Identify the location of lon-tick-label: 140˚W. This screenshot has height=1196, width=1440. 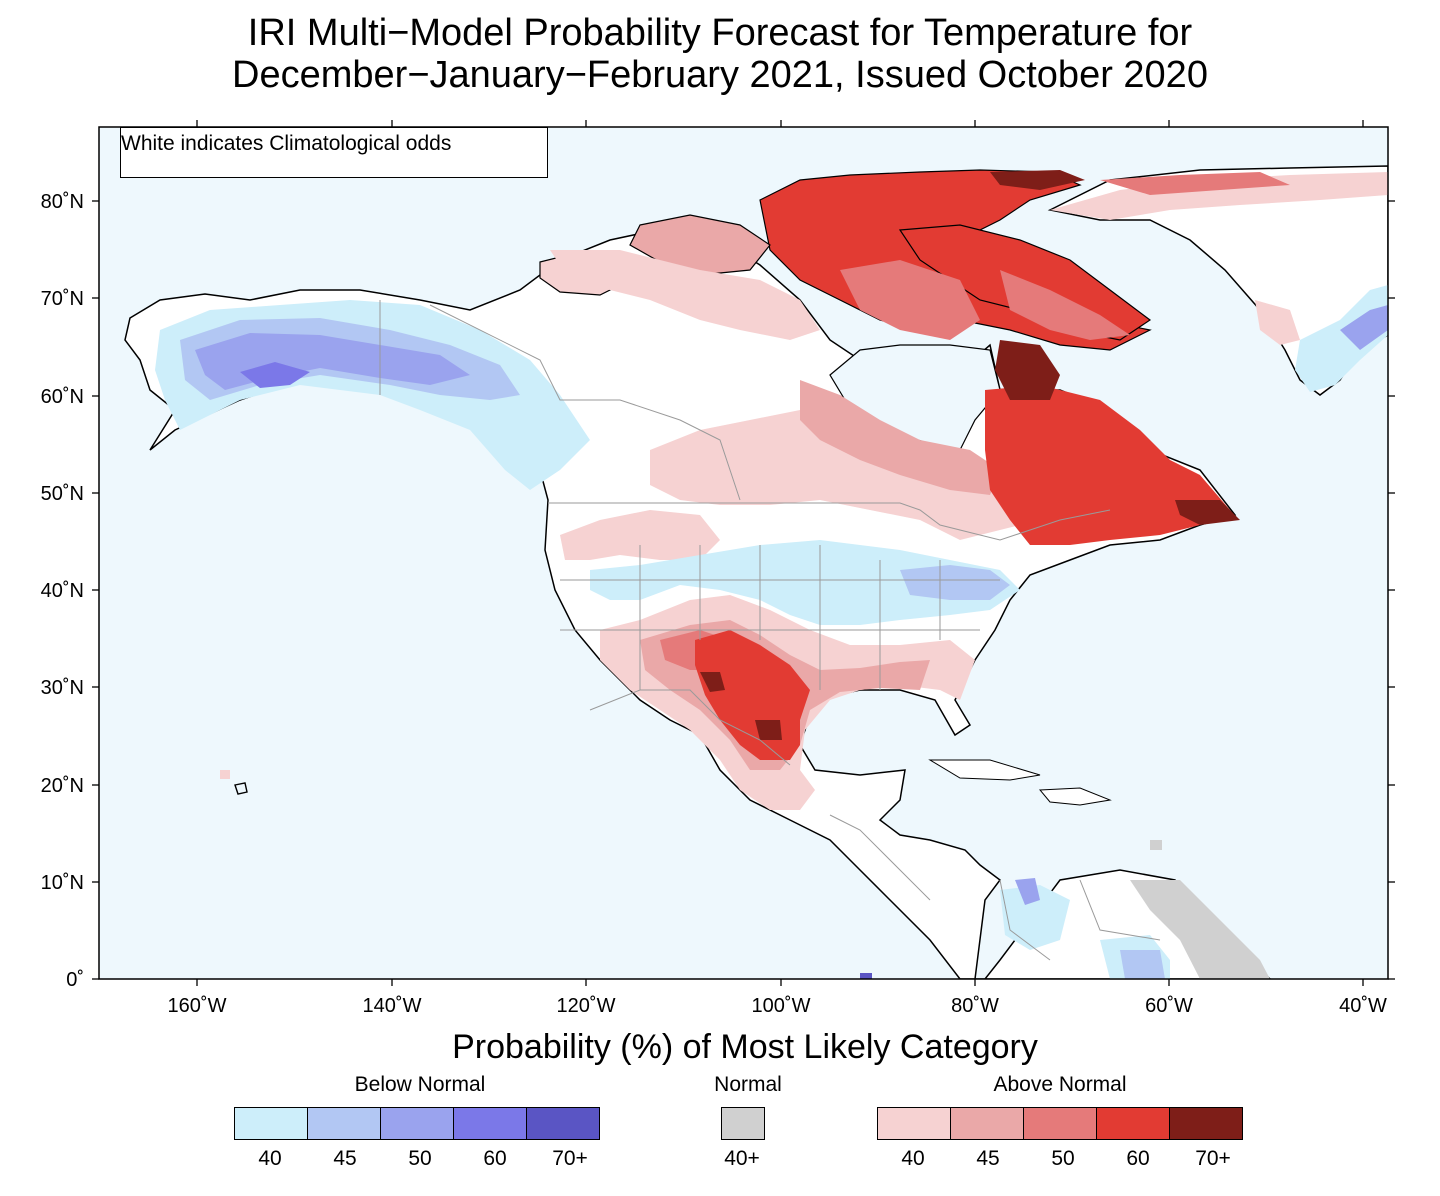
(392, 1006).